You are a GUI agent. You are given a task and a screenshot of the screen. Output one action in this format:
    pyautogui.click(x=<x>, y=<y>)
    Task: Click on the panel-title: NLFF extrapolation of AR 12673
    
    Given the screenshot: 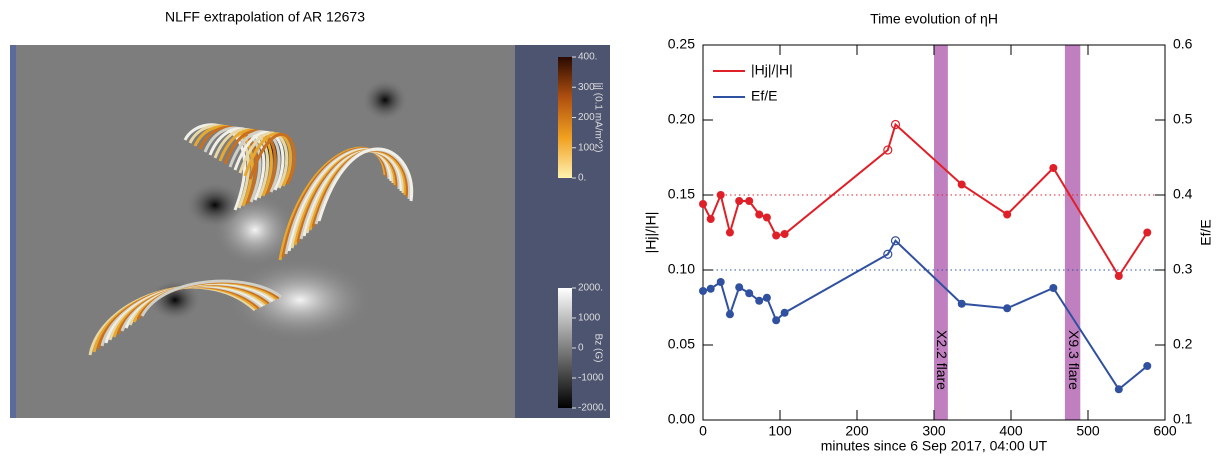 What is the action you would take?
    pyautogui.click(x=265, y=17)
    